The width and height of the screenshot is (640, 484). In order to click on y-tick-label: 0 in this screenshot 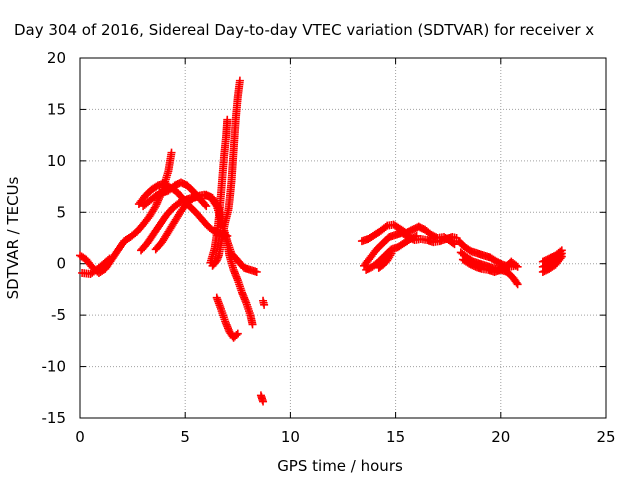, I will do `click(61, 264)`.